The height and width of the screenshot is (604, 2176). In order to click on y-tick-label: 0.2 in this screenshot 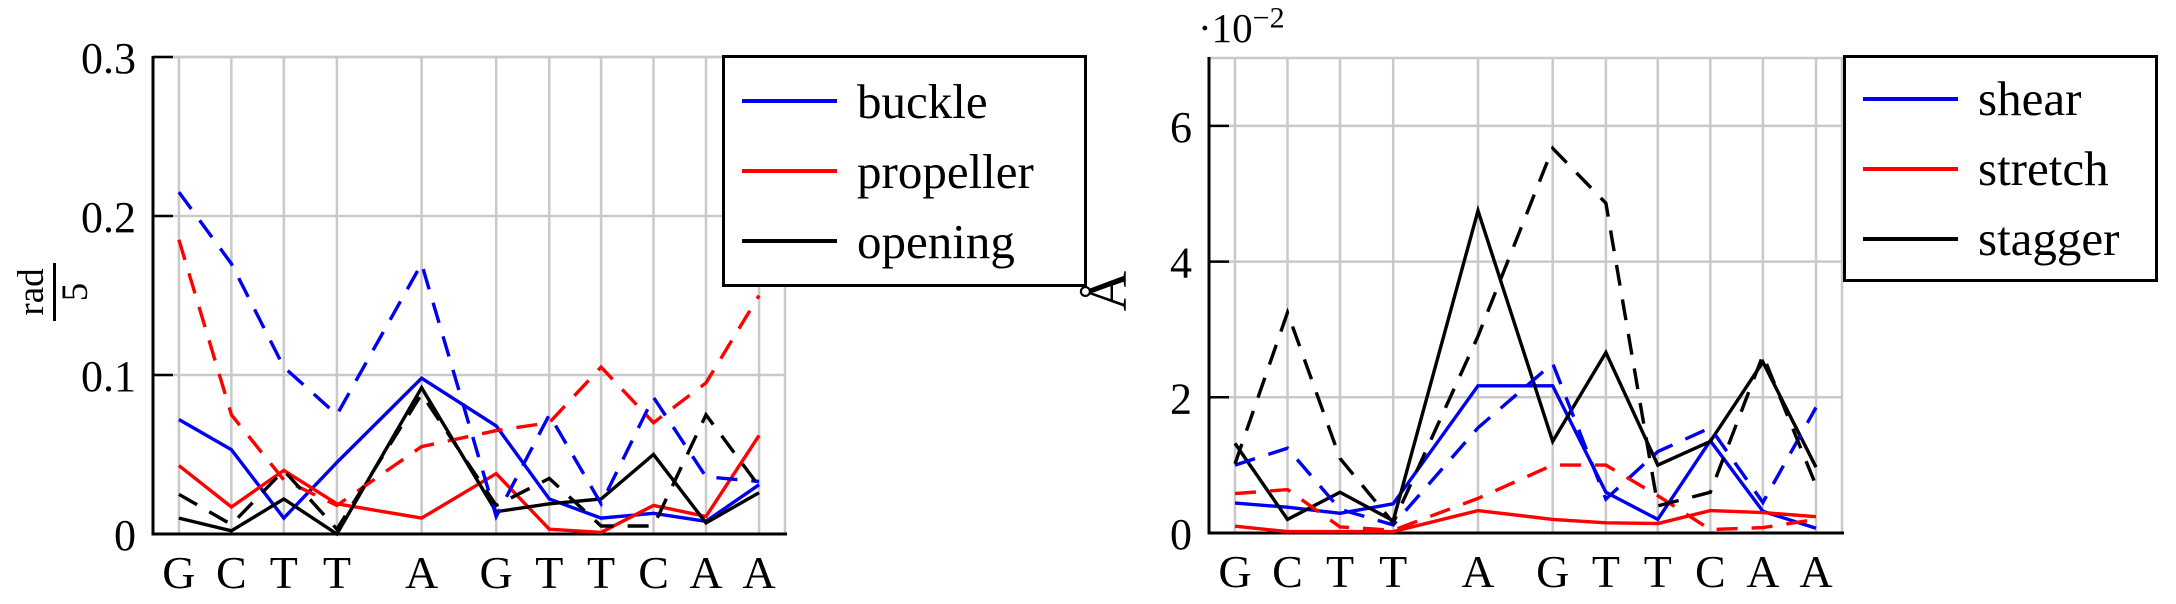, I will do `click(108, 217)`.